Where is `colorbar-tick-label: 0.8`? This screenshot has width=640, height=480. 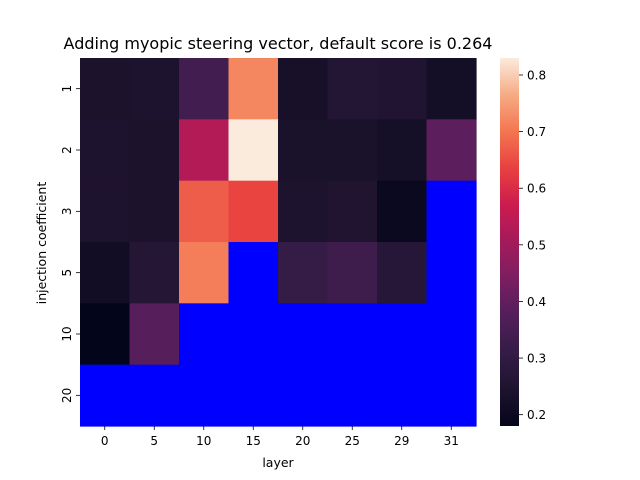
colorbar-tick-label: 0.8 is located at coordinates (536, 75).